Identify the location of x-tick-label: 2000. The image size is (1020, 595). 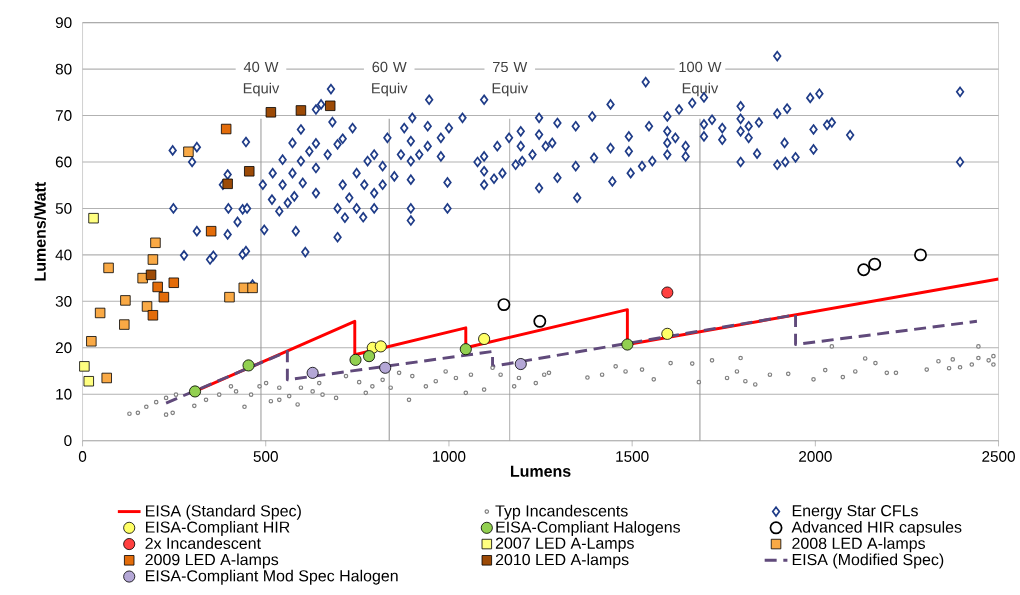
(815, 456).